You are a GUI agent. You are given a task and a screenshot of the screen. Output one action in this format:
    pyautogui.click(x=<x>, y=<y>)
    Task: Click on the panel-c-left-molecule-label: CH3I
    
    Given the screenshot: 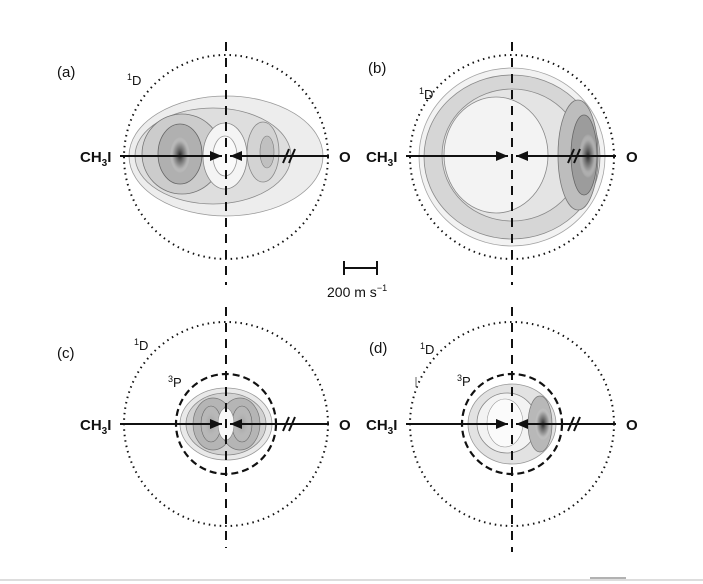 What is the action you would take?
    pyautogui.click(x=95, y=427)
    